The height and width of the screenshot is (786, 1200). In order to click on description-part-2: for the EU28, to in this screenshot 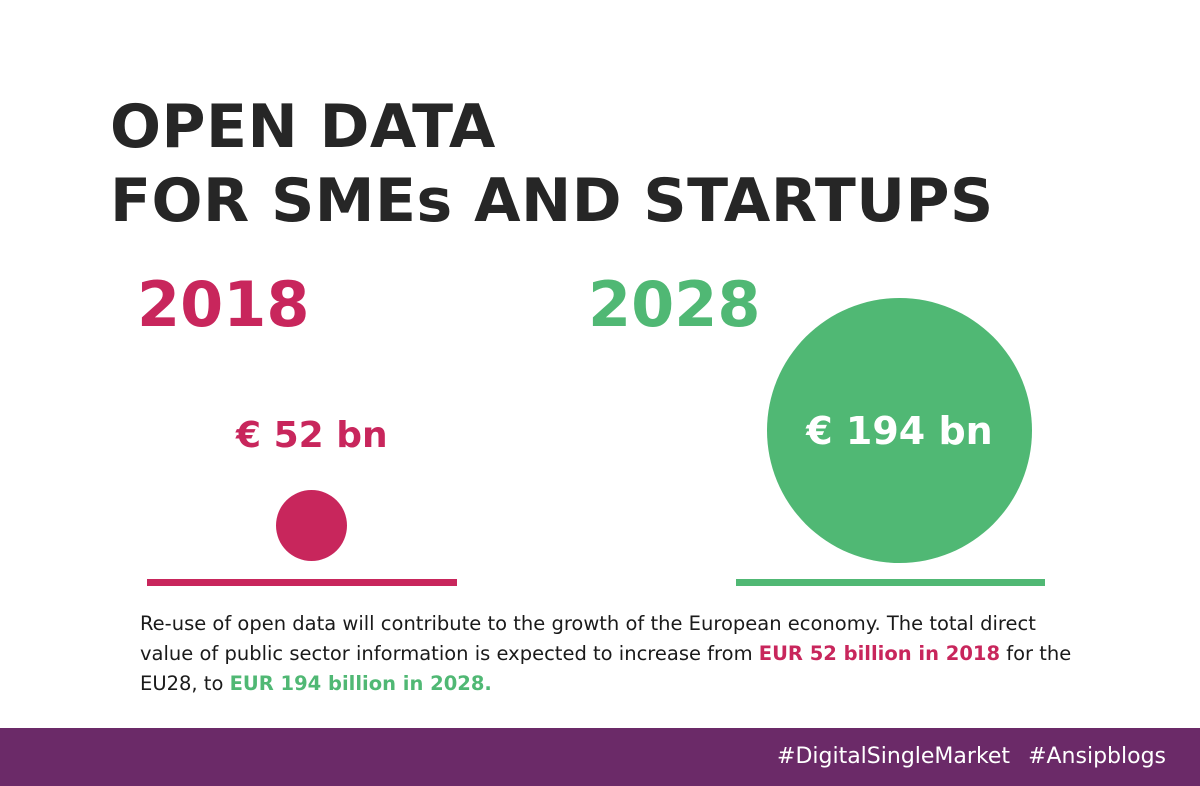, I will do `click(606, 668)`.